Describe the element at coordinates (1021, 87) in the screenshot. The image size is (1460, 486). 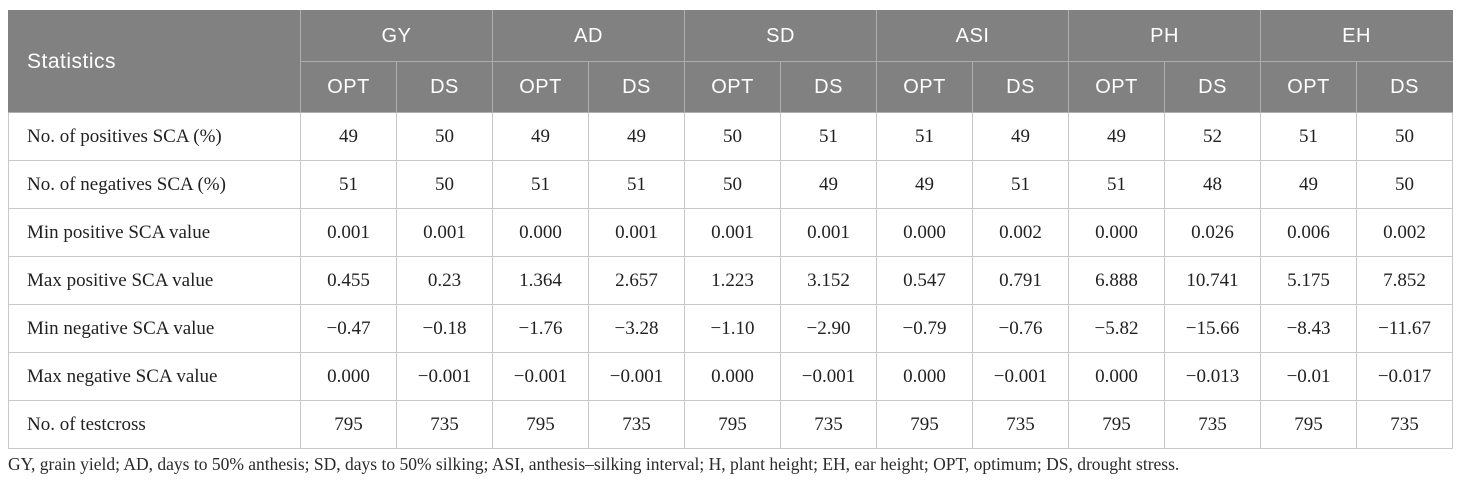
I see `subheader-asi-ds: DS` at that location.